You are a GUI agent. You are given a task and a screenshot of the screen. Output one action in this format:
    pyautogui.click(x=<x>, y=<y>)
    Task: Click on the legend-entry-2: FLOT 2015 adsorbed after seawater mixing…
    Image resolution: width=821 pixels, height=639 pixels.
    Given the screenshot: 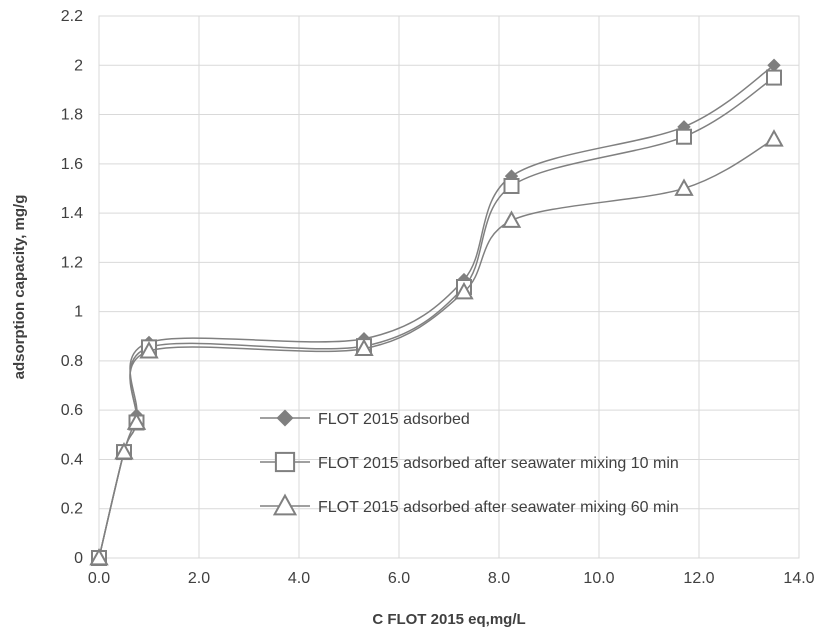 What is the action you would take?
    pyautogui.click(x=469, y=462)
    